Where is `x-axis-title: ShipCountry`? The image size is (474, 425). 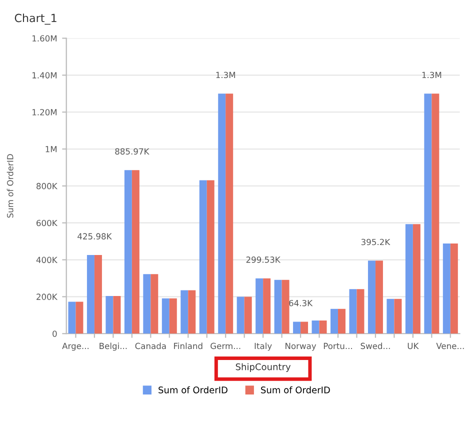
x-axis-title: ShipCountry is located at coordinates (263, 367).